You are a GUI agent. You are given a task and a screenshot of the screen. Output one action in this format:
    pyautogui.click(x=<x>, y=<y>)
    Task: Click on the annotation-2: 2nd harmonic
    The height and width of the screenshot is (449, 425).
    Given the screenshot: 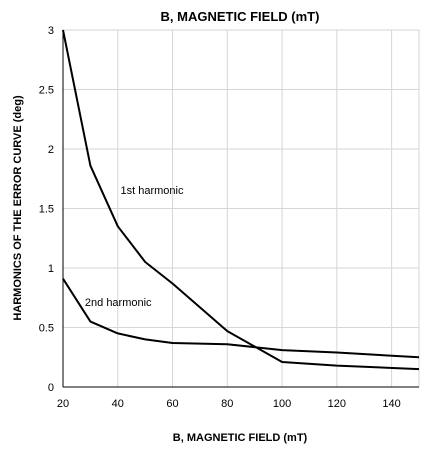 What is the action you would take?
    pyautogui.click(x=118, y=303)
    